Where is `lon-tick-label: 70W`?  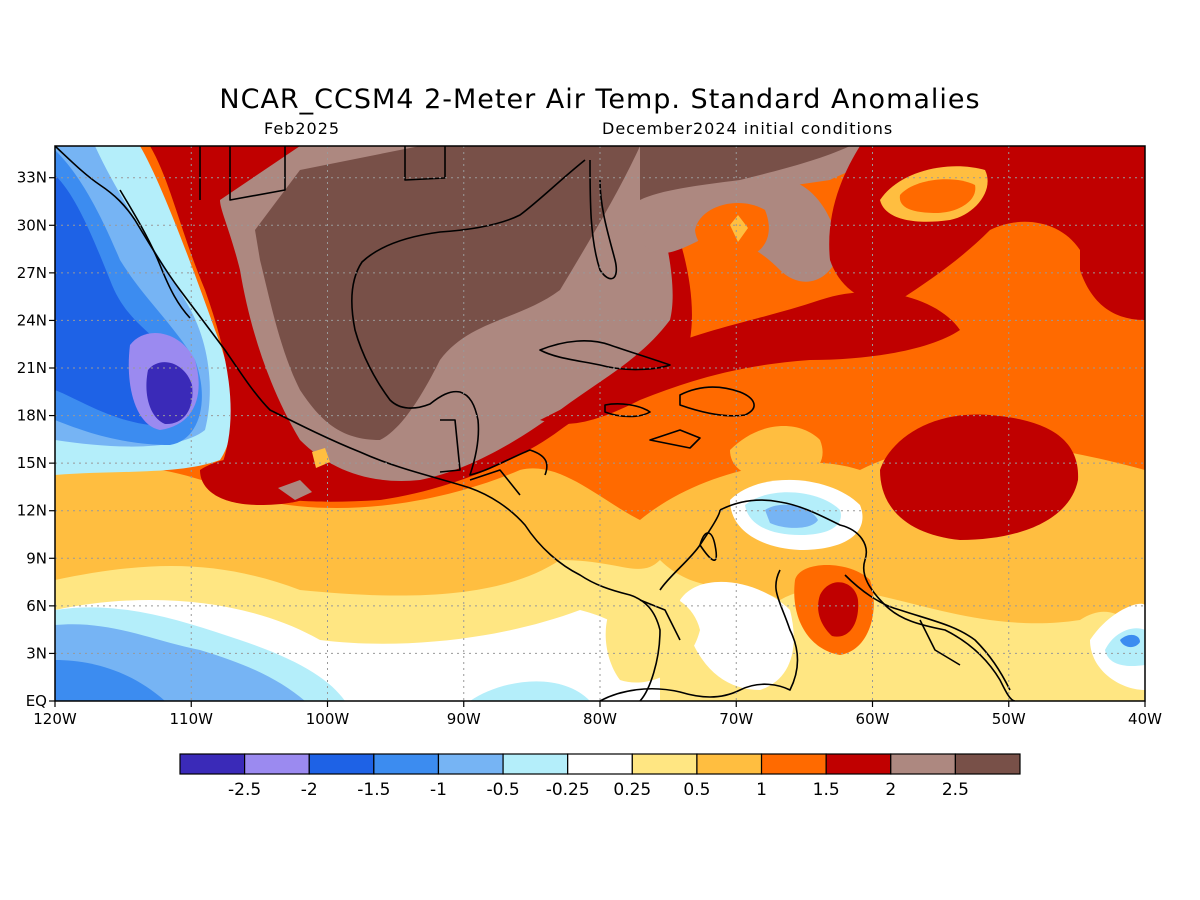 lon-tick-label: 70W is located at coordinates (736, 719).